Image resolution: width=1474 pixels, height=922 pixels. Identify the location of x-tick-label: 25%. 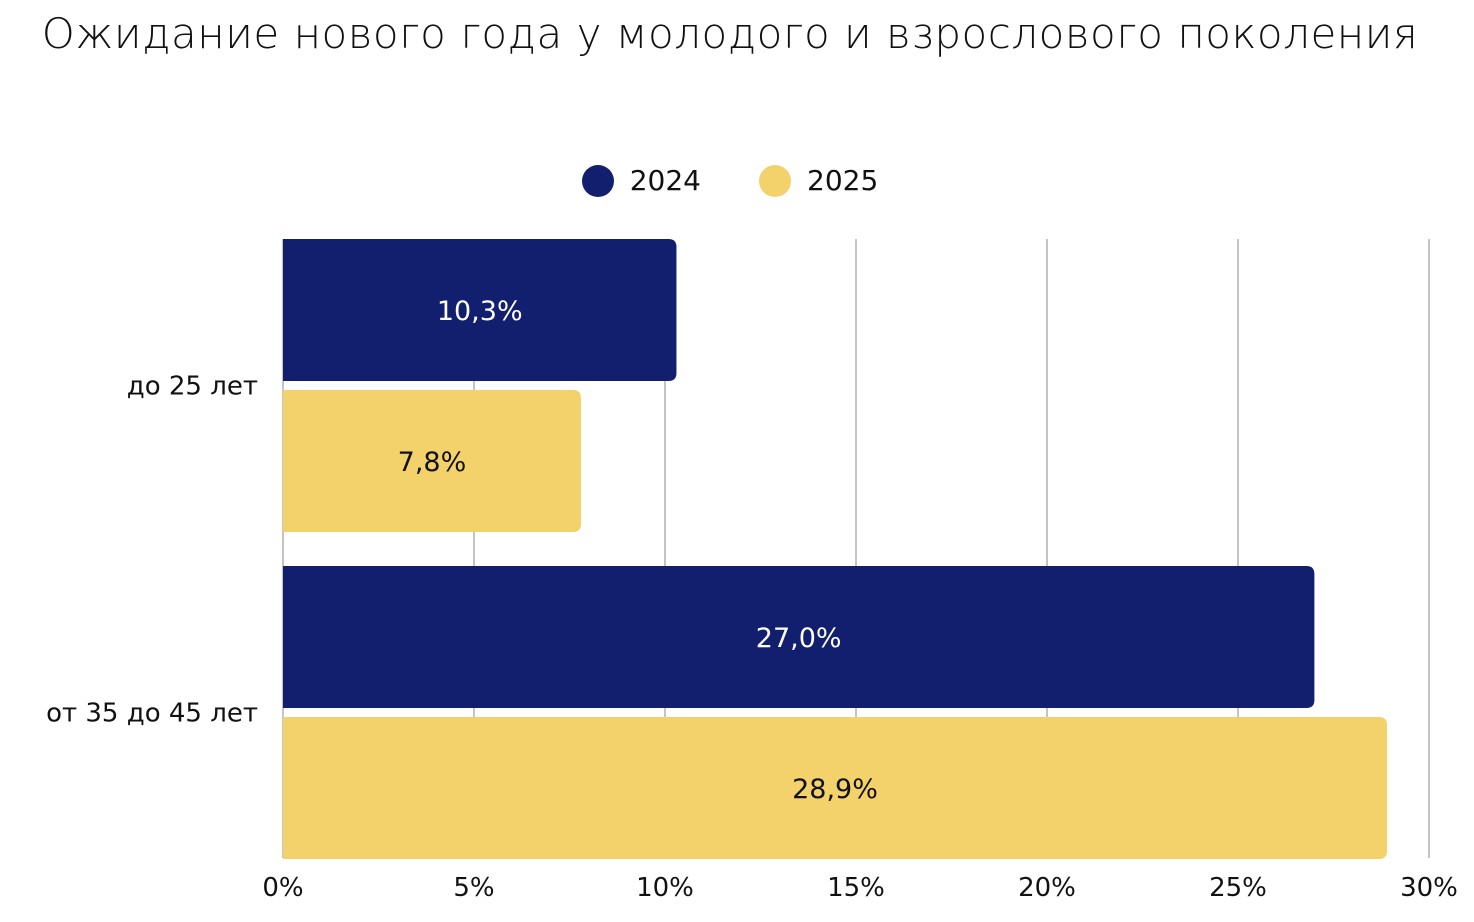
(1238, 888).